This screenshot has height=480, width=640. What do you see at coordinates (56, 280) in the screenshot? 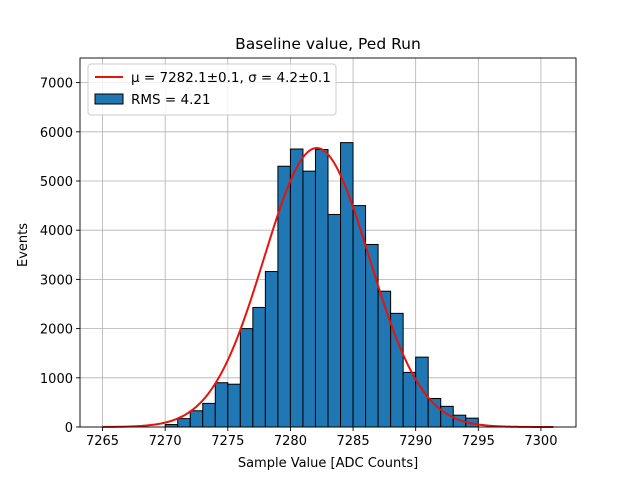
I see `y-tick-label: 3000` at bounding box center [56, 280].